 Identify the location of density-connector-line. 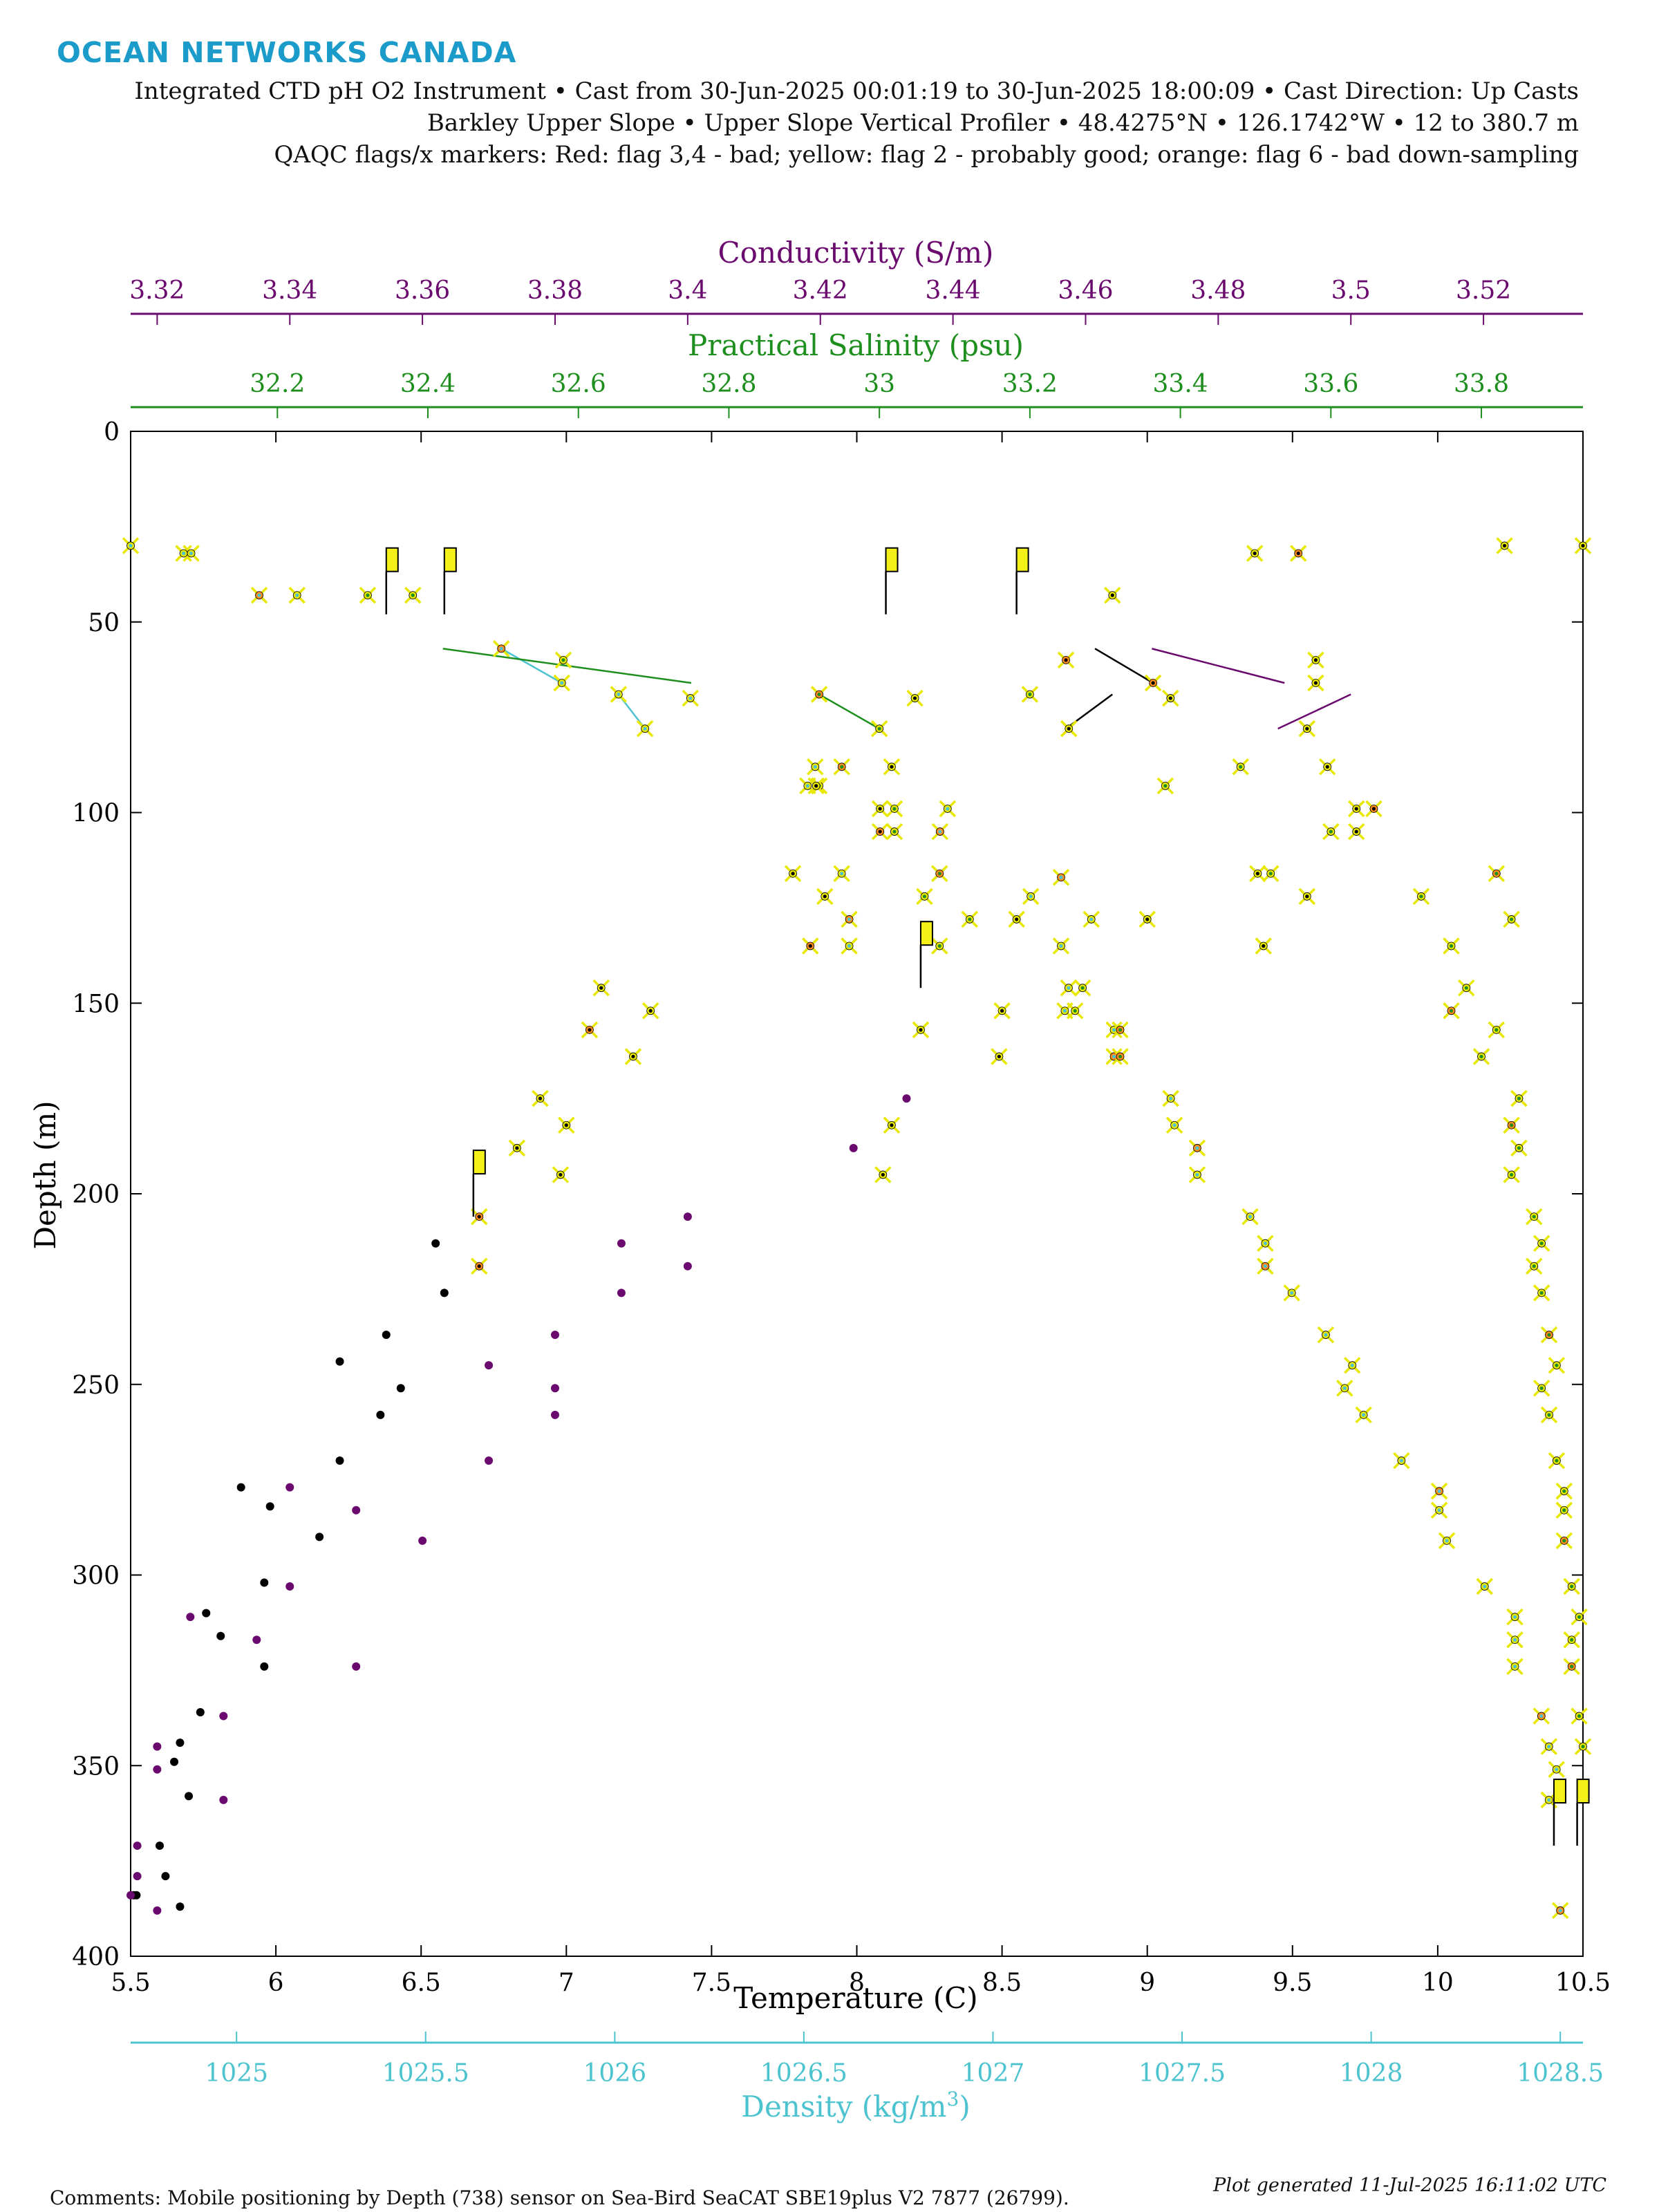
(531, 666).